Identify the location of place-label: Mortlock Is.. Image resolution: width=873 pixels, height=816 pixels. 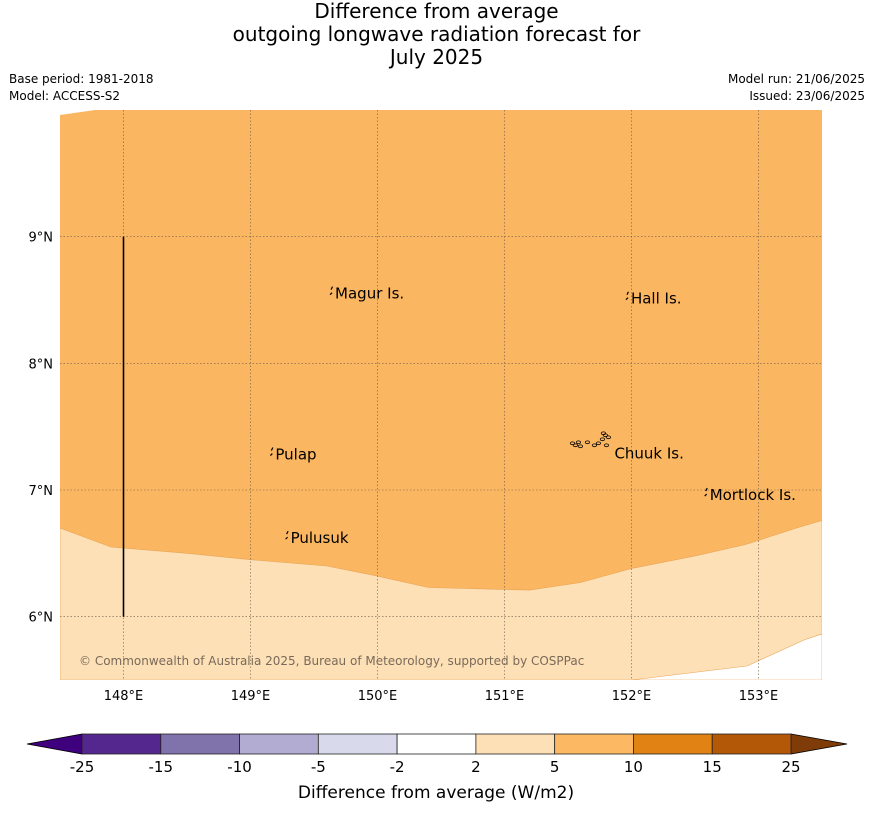
(753, 495).